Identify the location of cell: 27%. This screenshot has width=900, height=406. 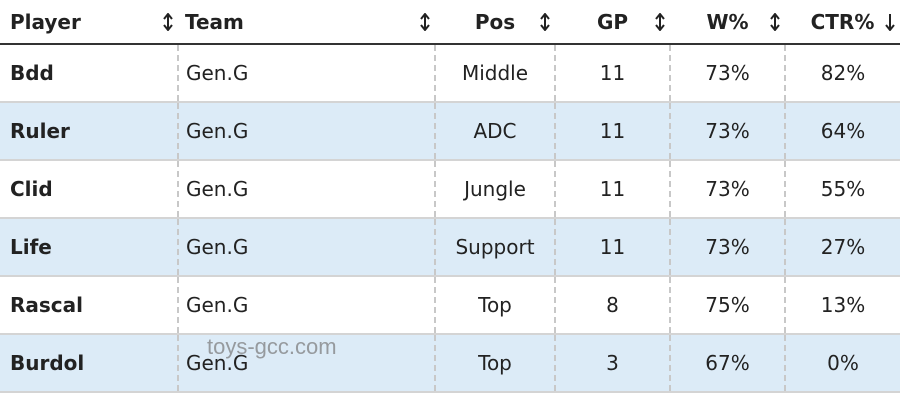
(842, 247).